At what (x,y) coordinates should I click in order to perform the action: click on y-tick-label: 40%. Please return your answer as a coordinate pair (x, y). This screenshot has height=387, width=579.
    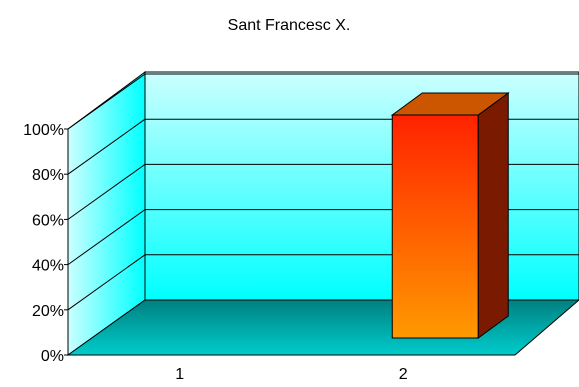
    Looking at the image, I should click on (48, 266).